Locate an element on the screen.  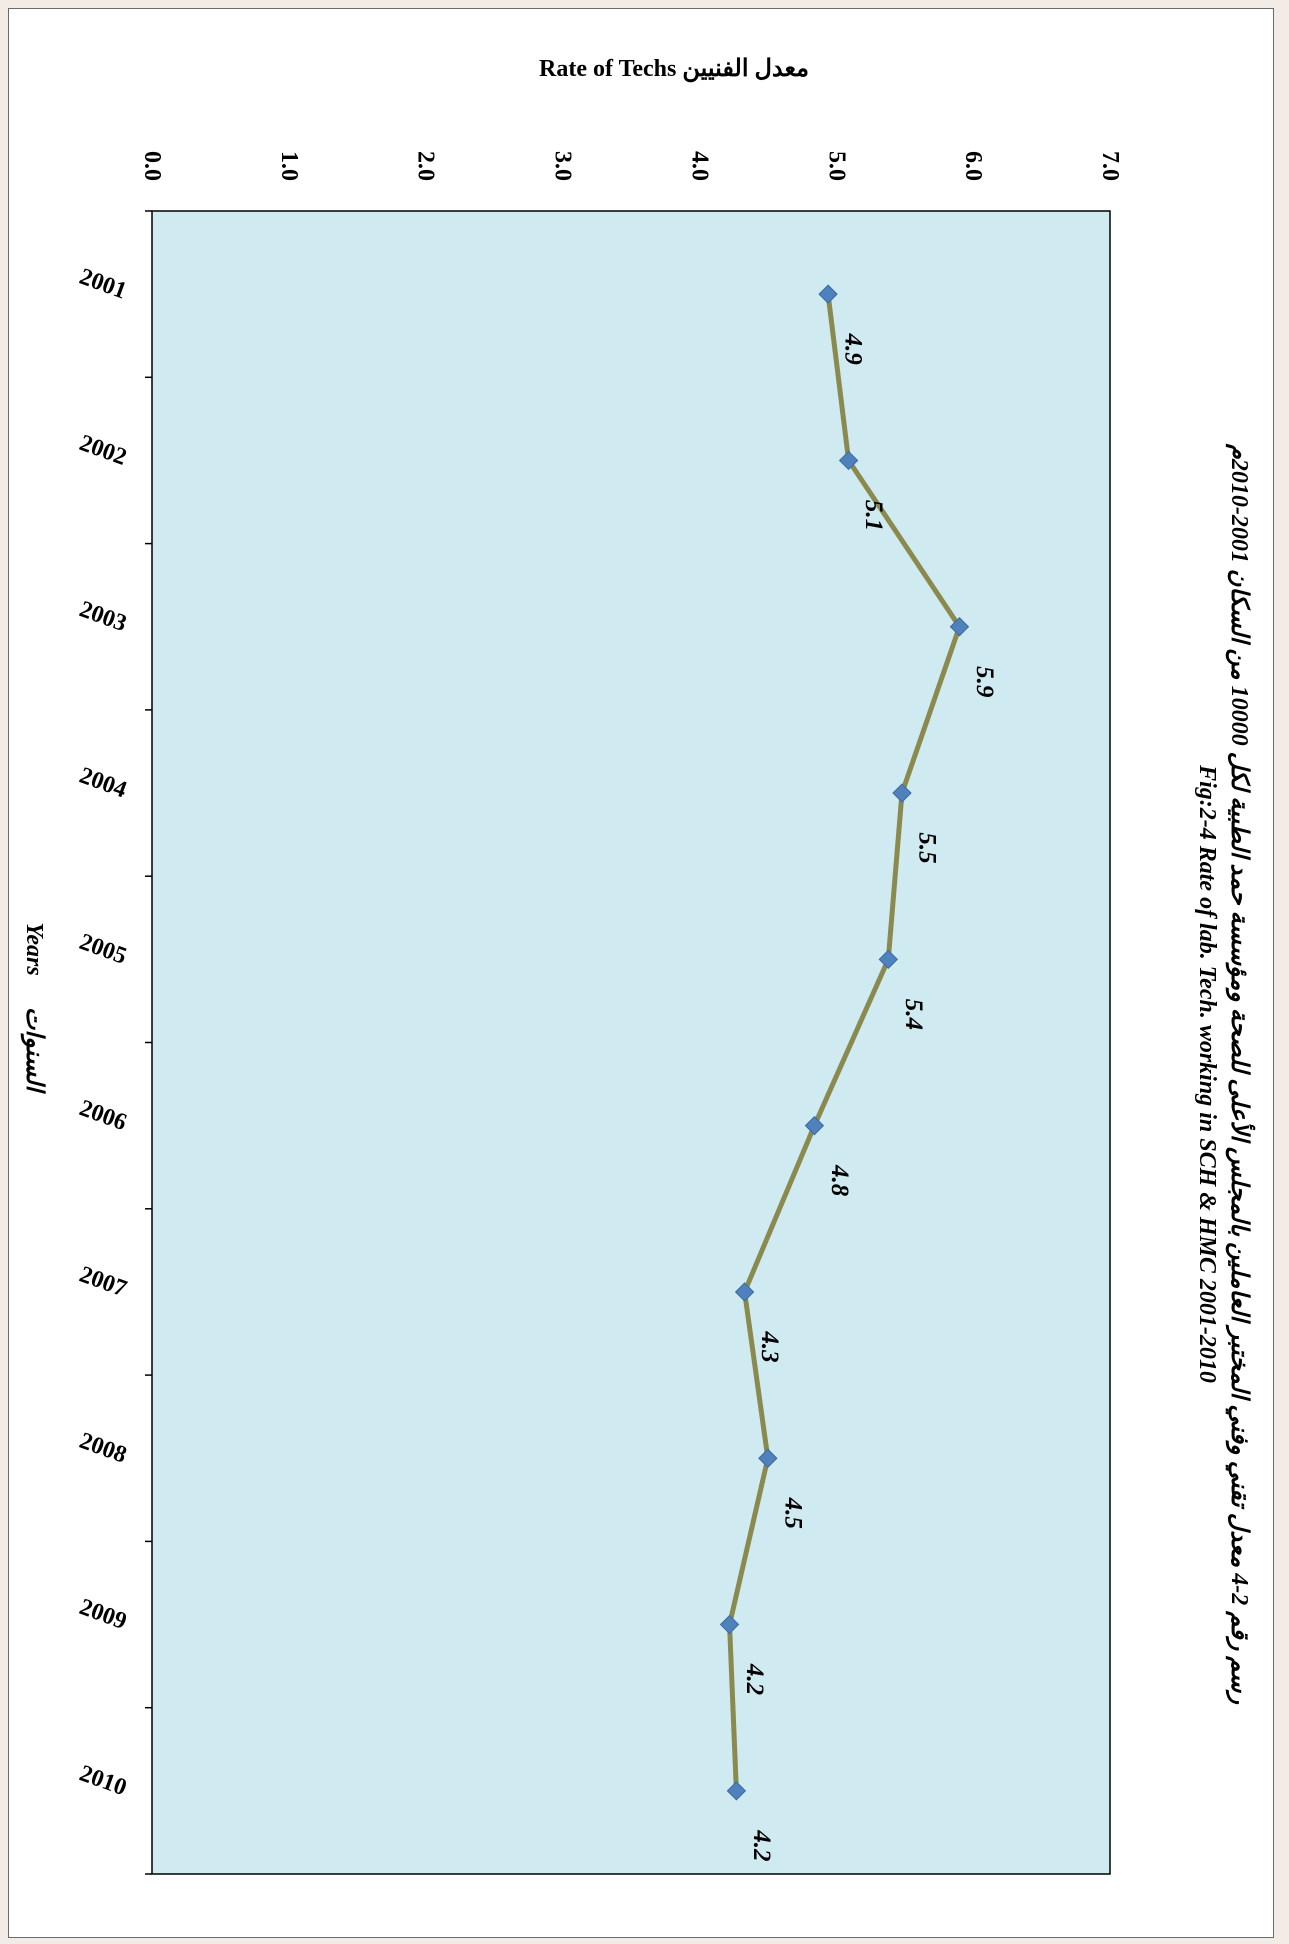
value-tick-label: 2.0 is located at coordinates (426, 166).